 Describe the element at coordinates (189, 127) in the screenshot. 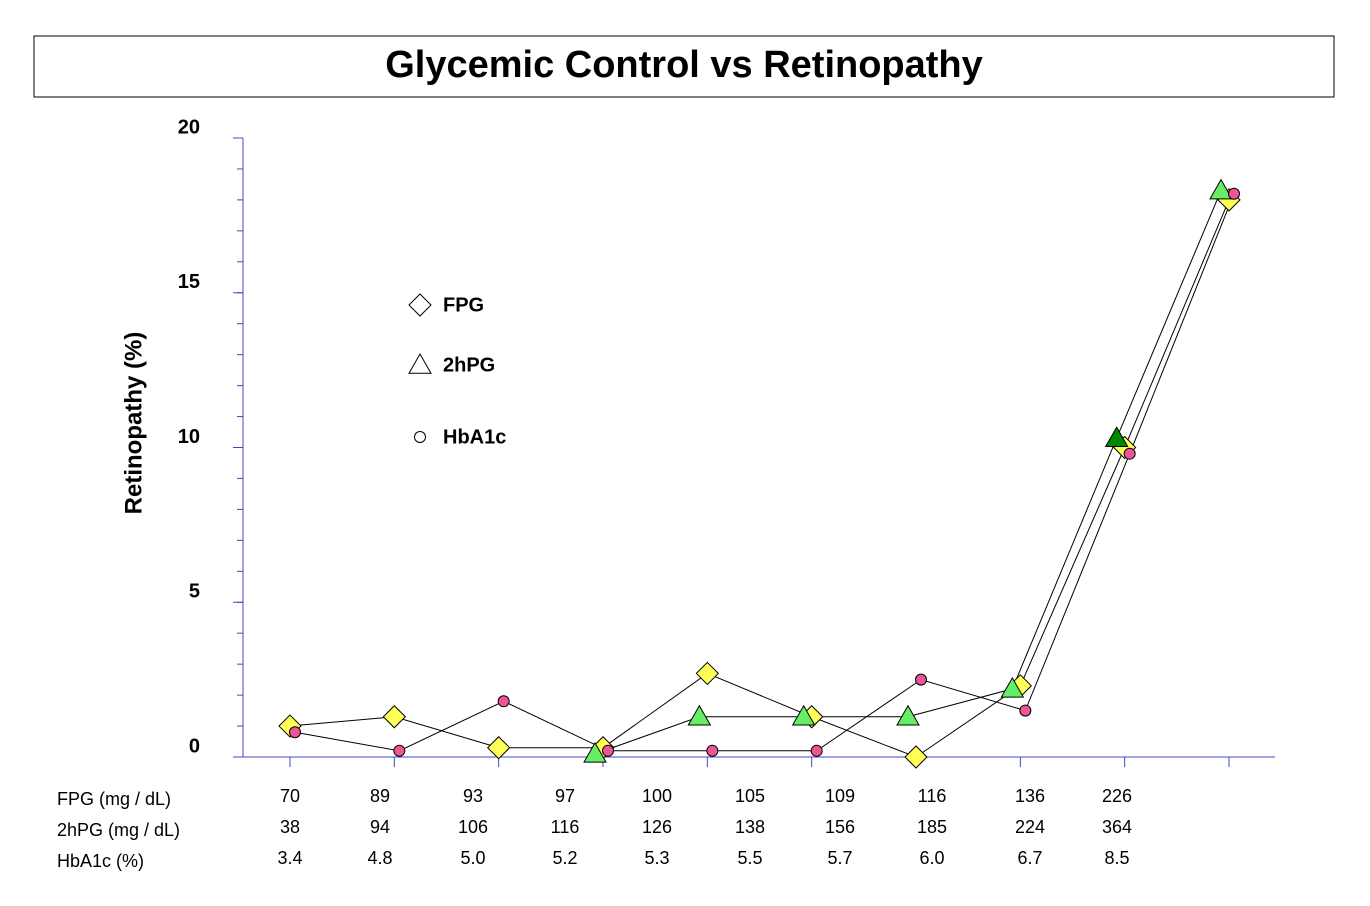

I see `y-tick-label: 20` at that location.